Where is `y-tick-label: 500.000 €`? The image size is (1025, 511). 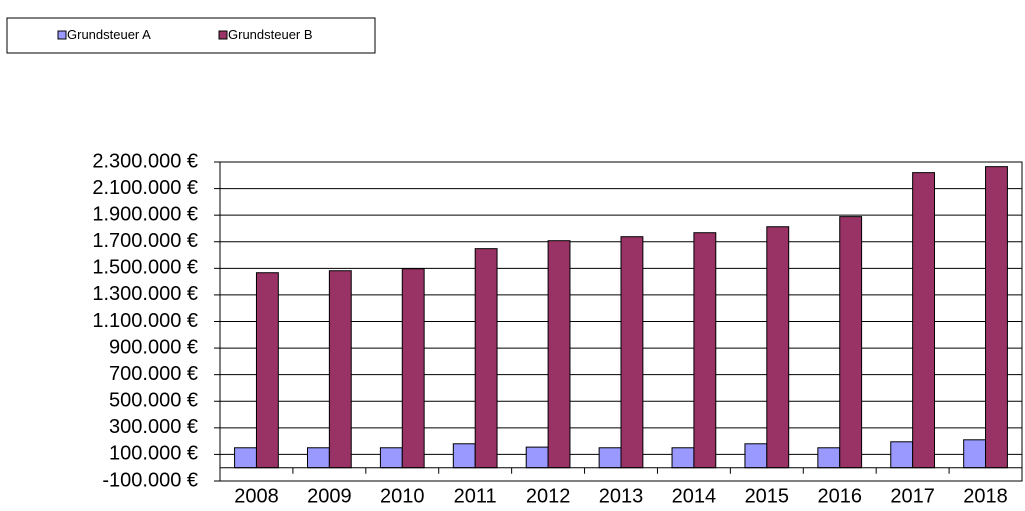 y-tick-label: 500.000 € is located at coordinates (153, 401).